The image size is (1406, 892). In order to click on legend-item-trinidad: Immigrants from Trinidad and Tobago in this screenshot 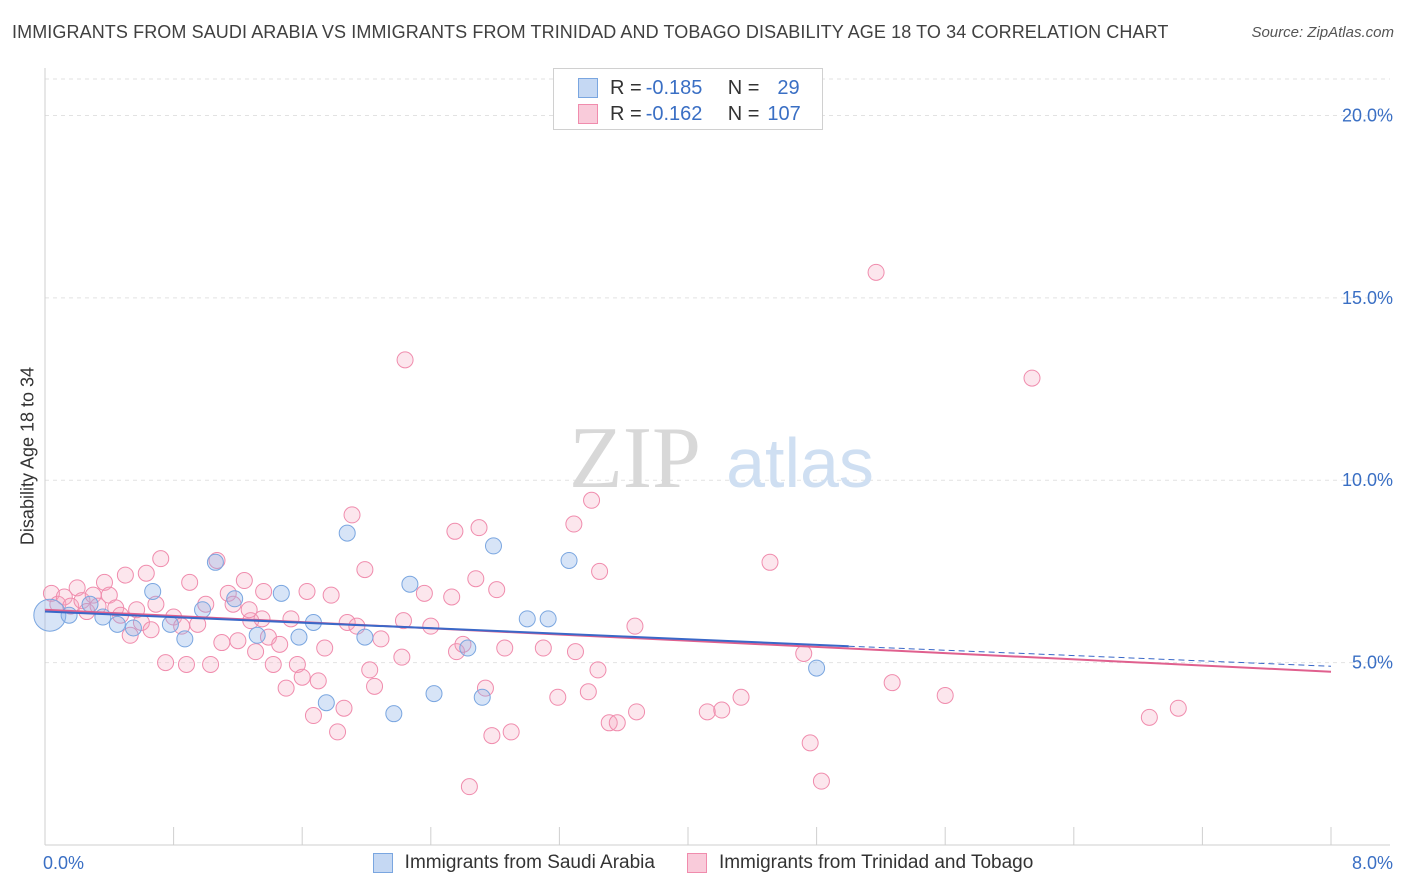, I will do `click(859, 863)`.